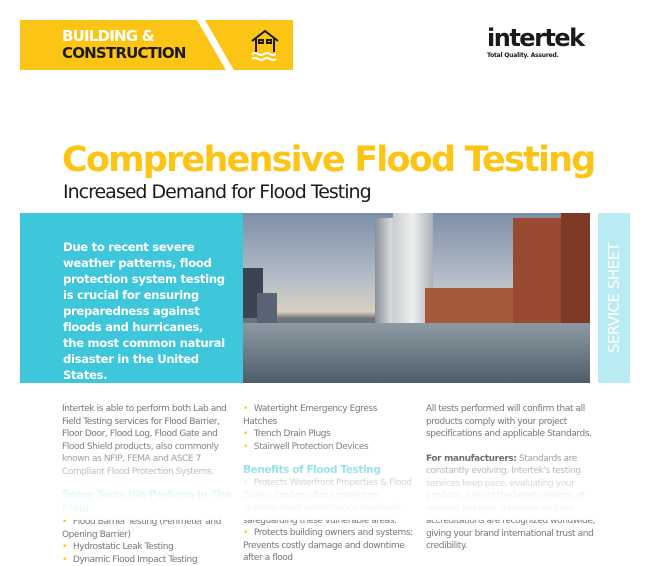 The image size is (650, 566). Describe the element at coordinates (328, 546) in the screenshot. I see `list-item: Protects building owners and systems` at that location.